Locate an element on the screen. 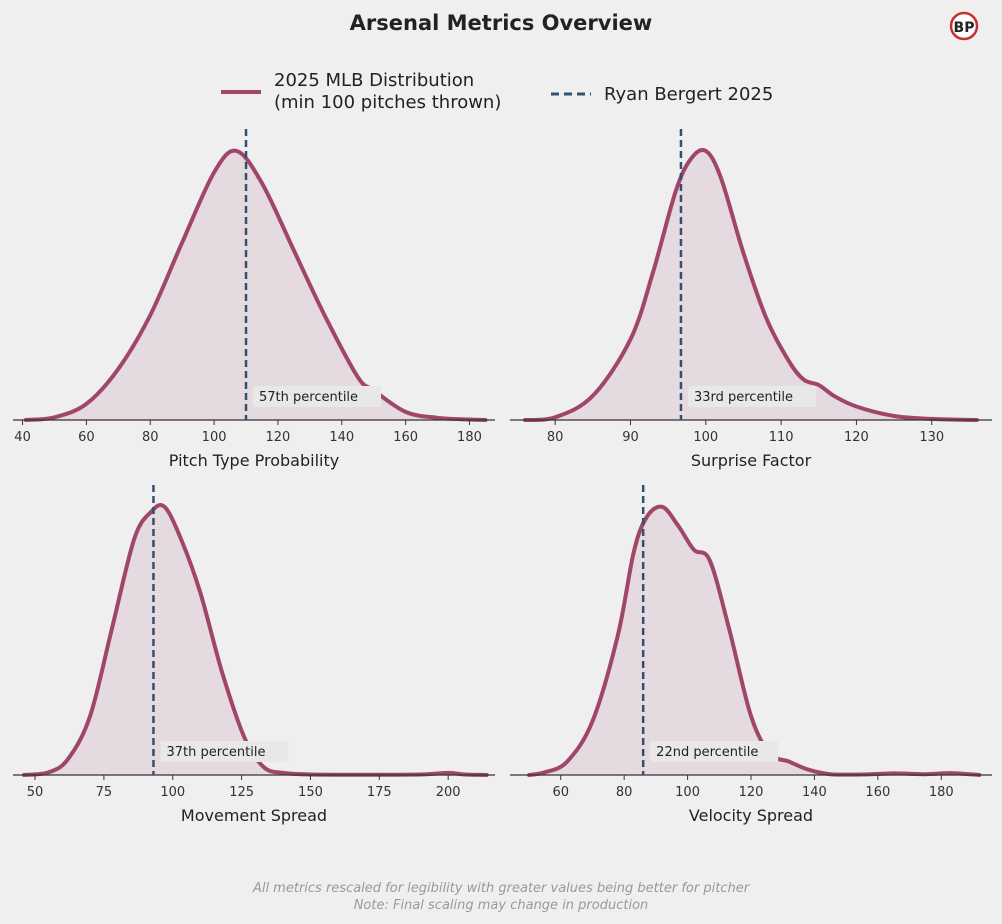 This screenshot has height=924, width=1002. x-tick-label: 130 is located at coordinates (931, 437).